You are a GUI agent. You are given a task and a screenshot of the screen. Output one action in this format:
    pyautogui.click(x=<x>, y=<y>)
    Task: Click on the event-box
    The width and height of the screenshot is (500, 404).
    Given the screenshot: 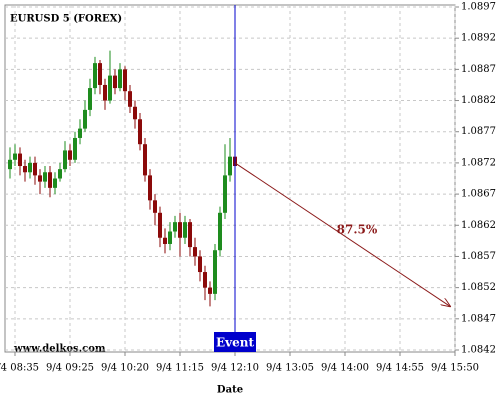 What is the action you would take?
    pyautogui.click(x=235, y=342)
    